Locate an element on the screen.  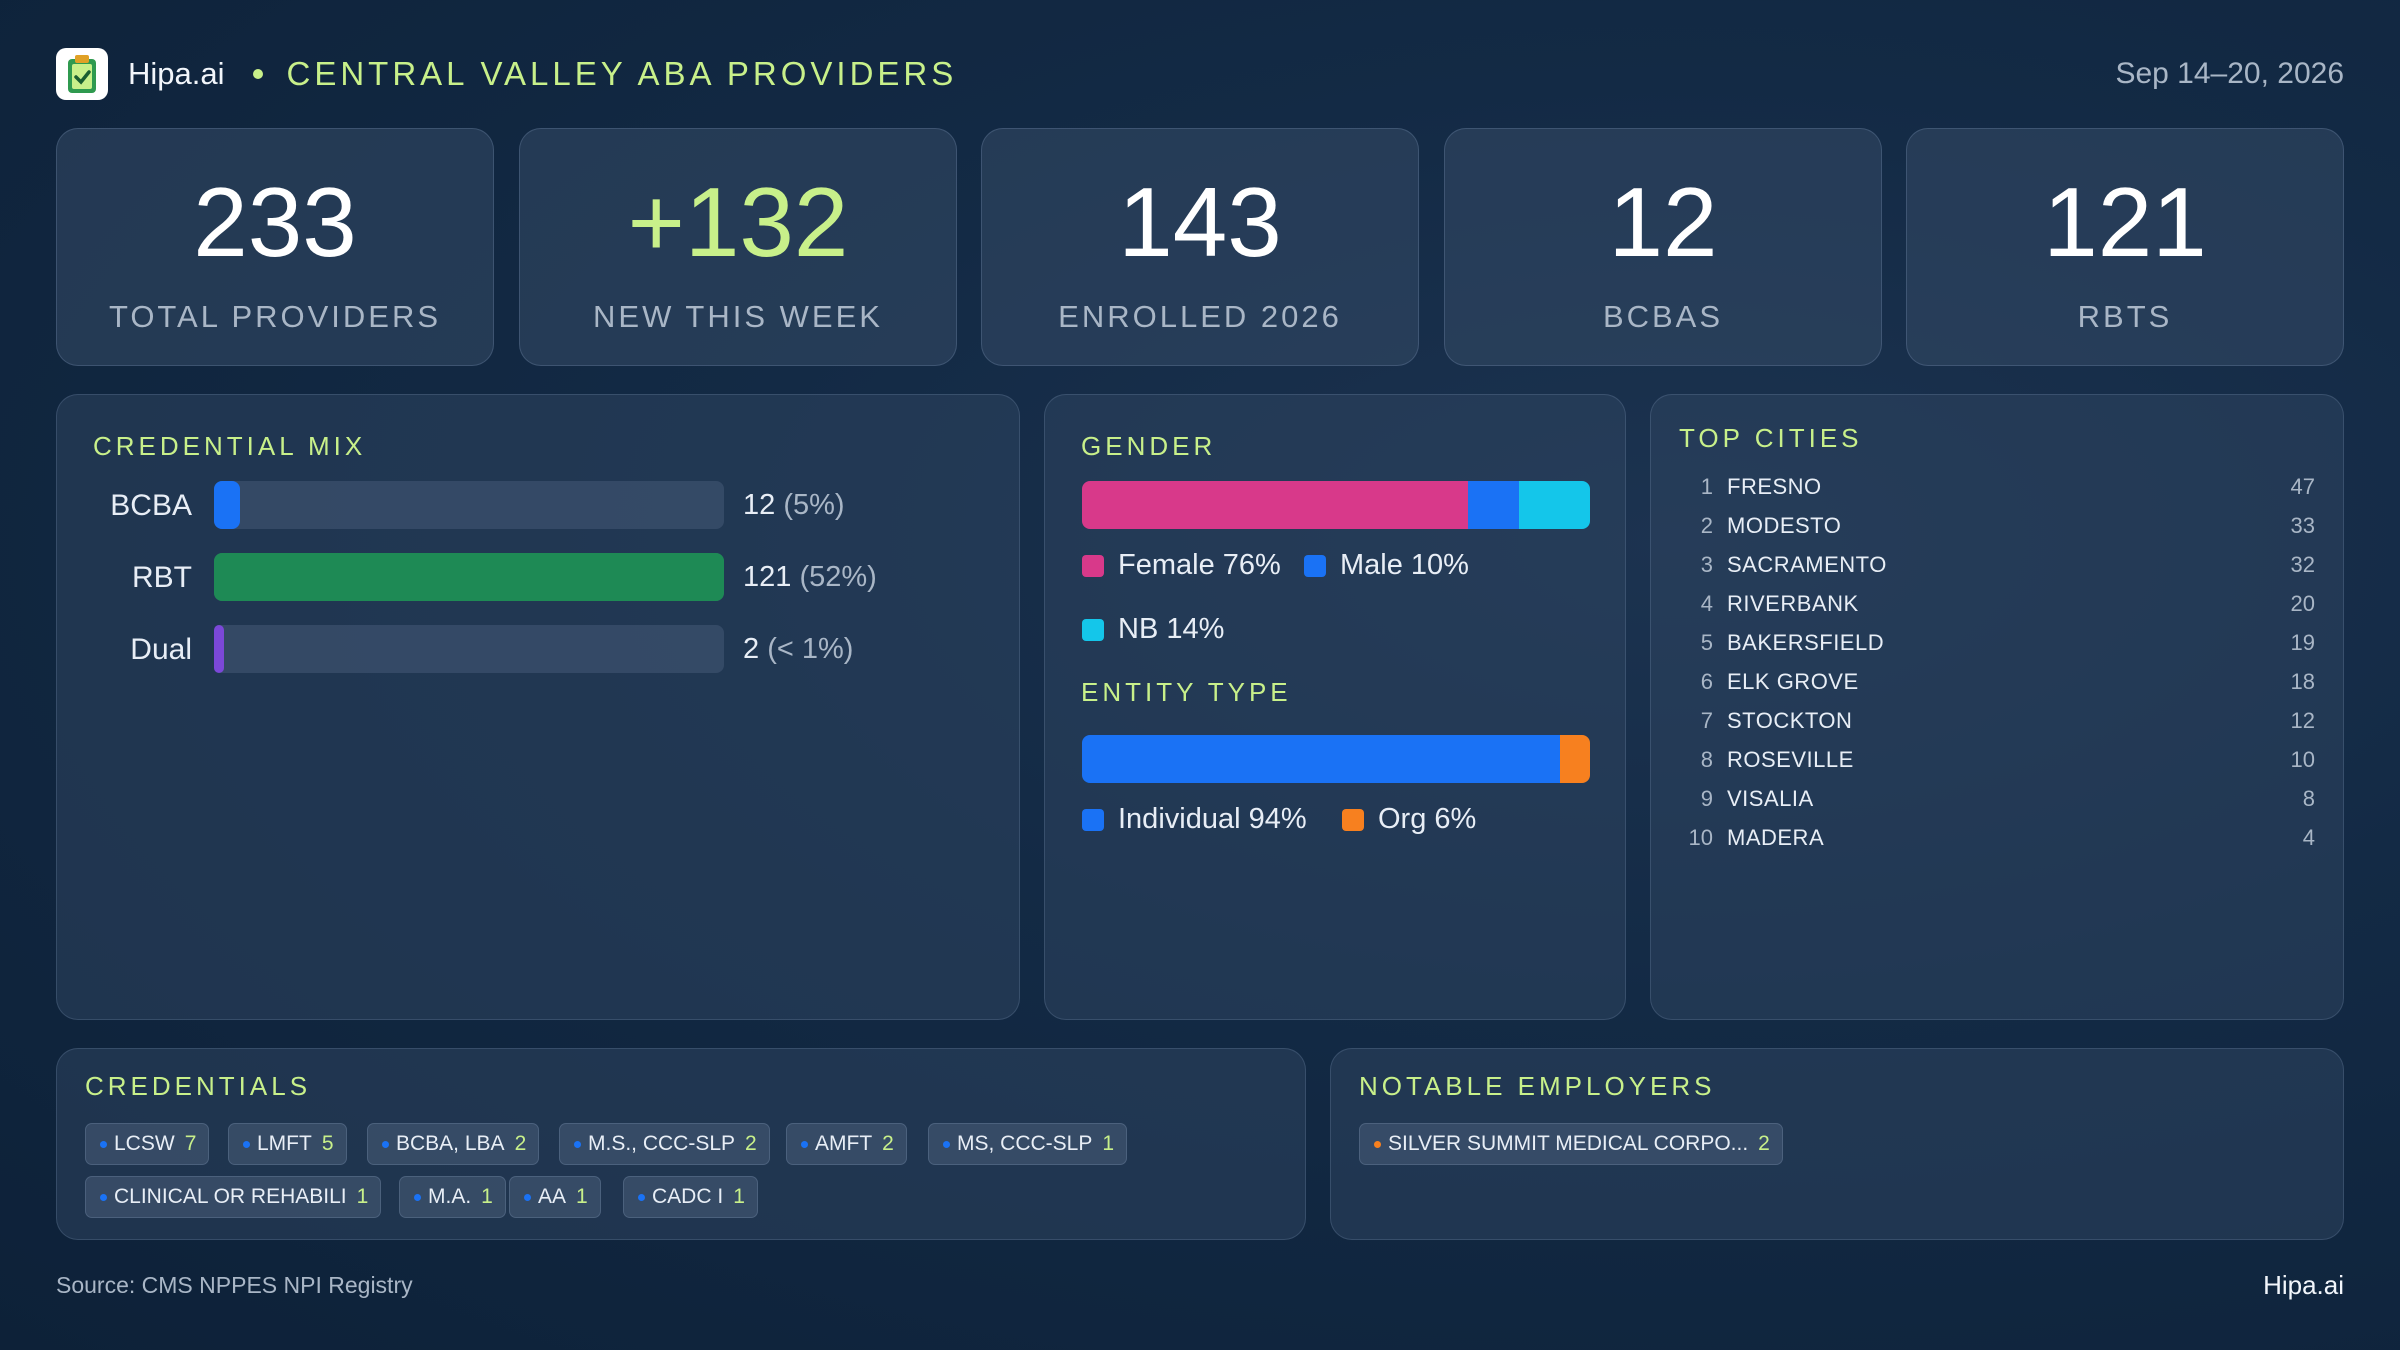
city-row: 3 SACRAMENTO 32 is located at coordinates (1997, 567).